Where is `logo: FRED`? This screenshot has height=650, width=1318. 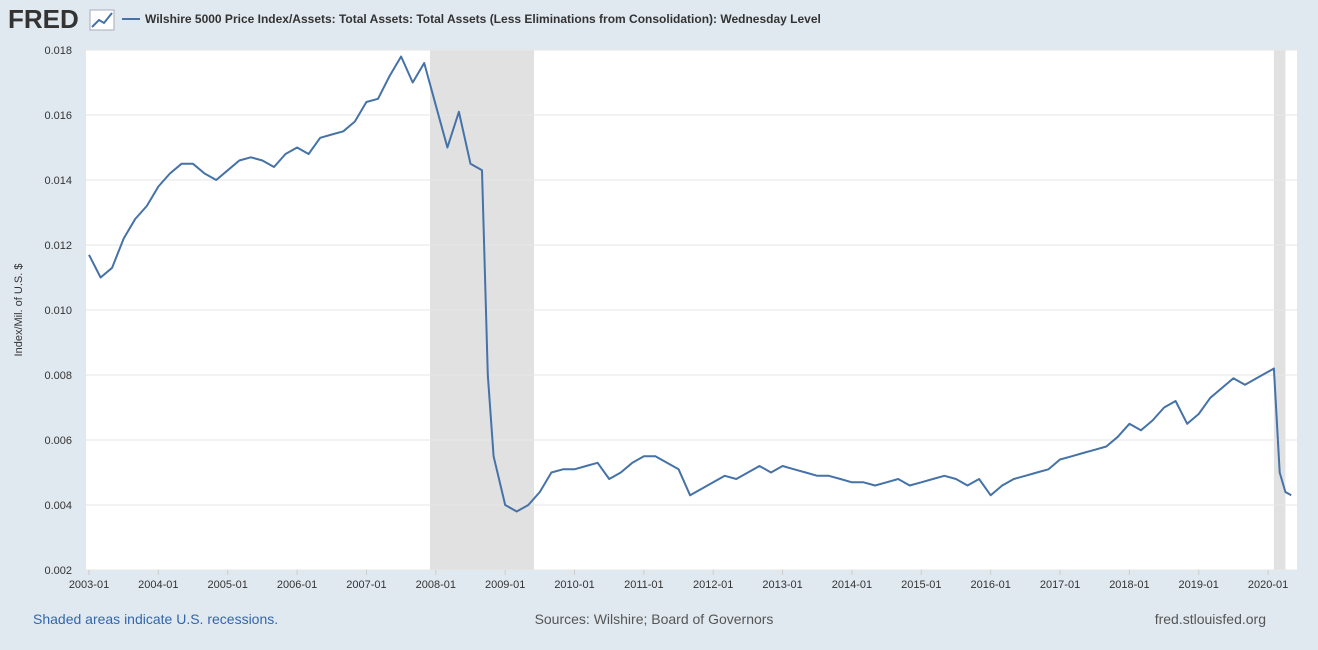 logo: FRED is located at coordinates (43, 19).